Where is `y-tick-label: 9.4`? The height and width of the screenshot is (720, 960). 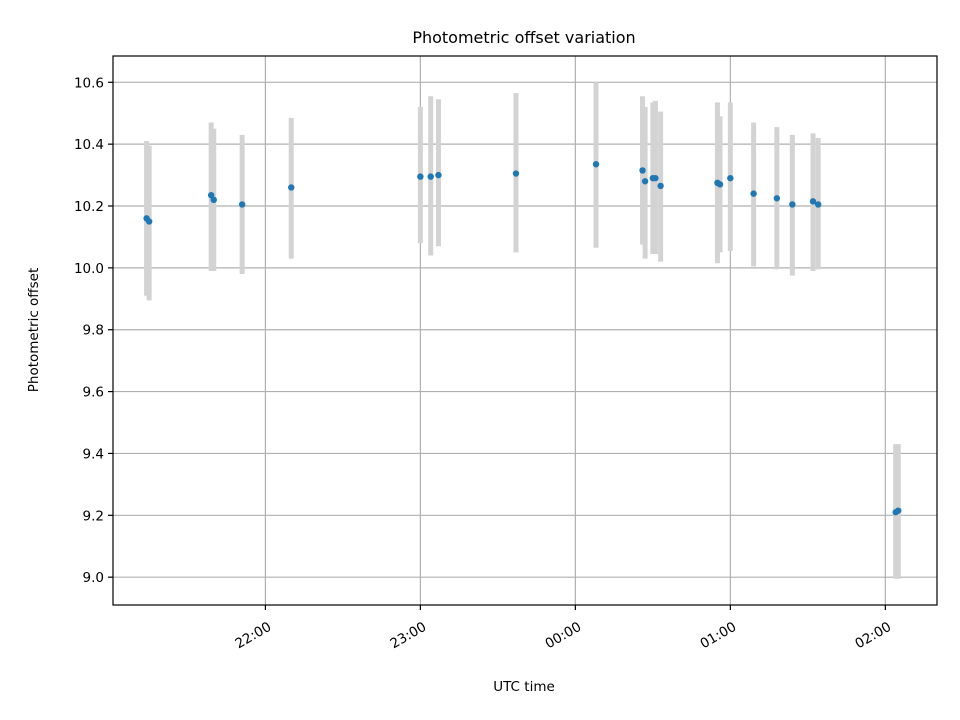
y-tick-label: 9.4 is located at coordinates (93, 454).